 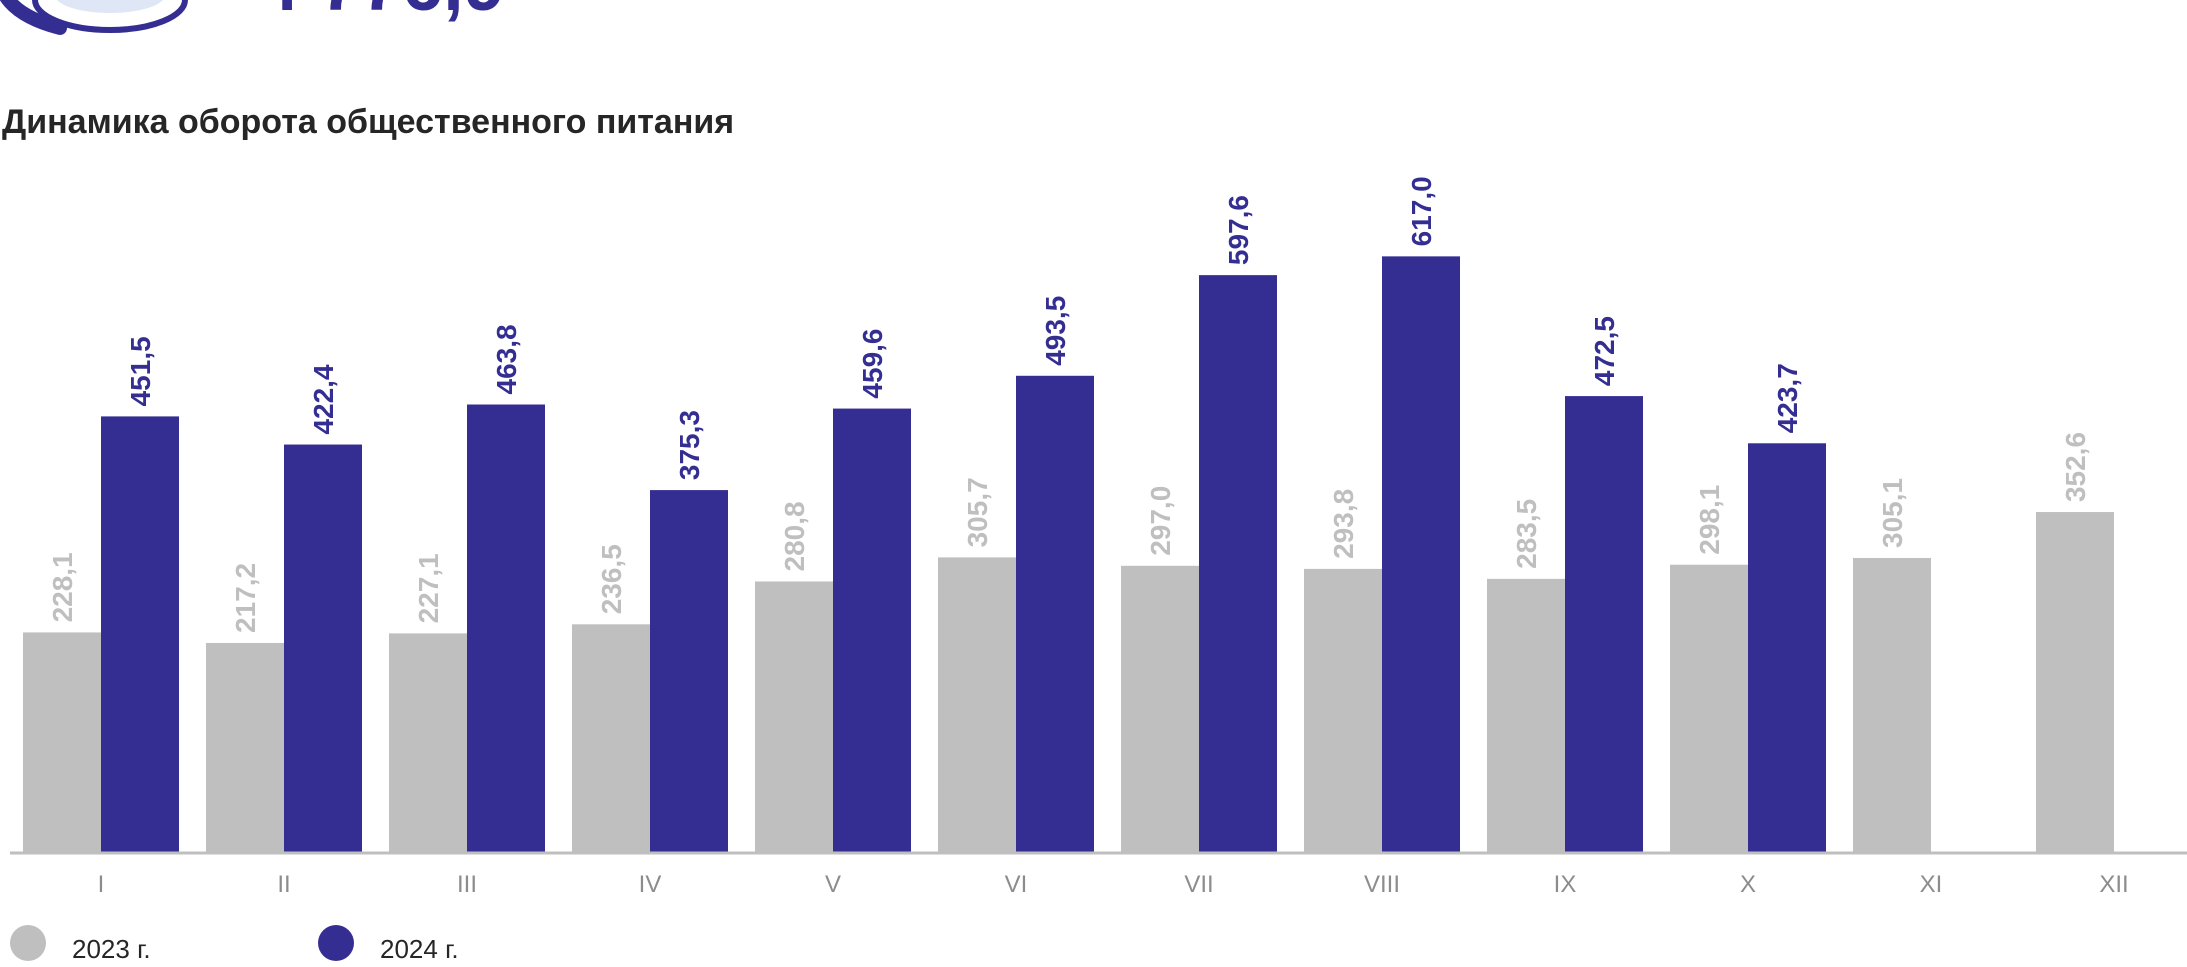 What do you see at coordinates (689, 671) in the screenshot?
I see `bar-2024-IV` at bounding box center [689, 671].